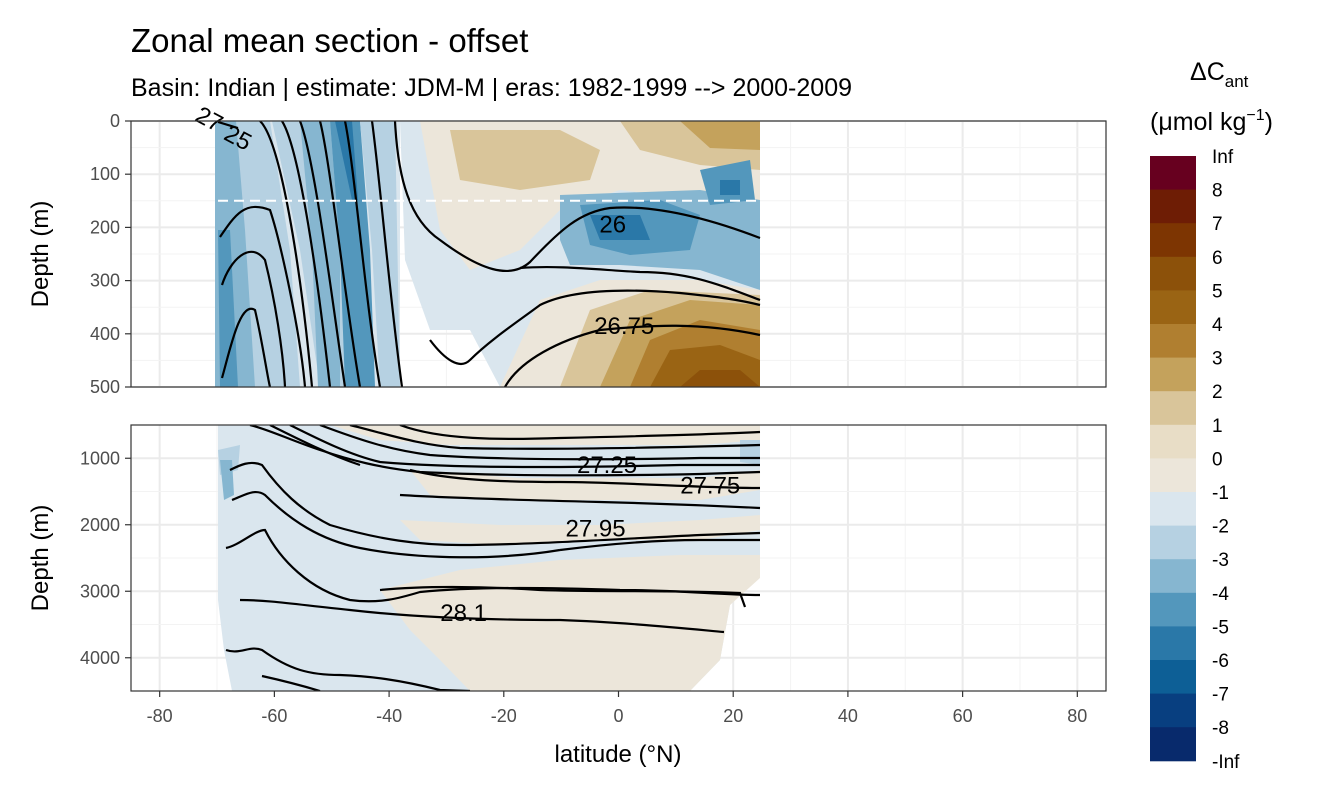 This screenshot has height=806, width=1344. Describe the element at coordinates (105, 334) in the screenshot. I see `y-tick-label: 400` at that location.